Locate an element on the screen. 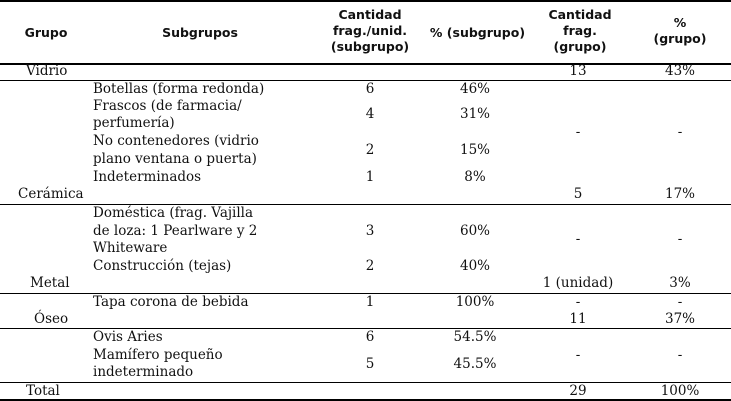  group-vidrio-cantidad: 13 is located at coordinates (578, 71).